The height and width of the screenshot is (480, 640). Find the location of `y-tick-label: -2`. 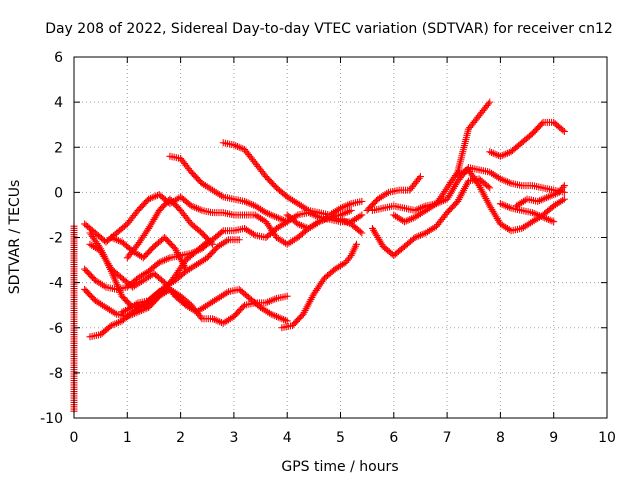

y-tick-label: -2 is located at coordinates (56, 239).